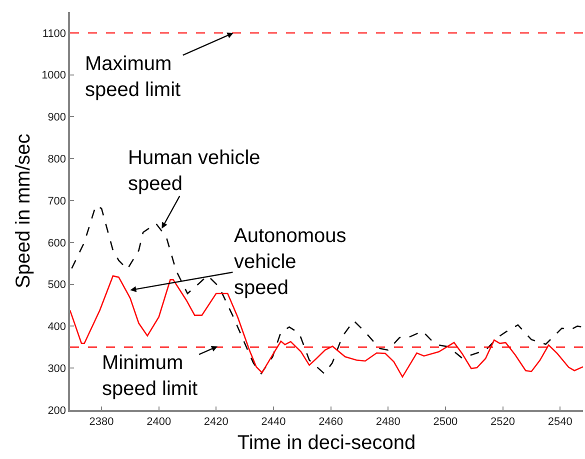 This screenshot has width=585, height=459. Describe the element at coordinates (194, 171) in the screenshot. I see `annotation: Human vehicle speed` at that location.